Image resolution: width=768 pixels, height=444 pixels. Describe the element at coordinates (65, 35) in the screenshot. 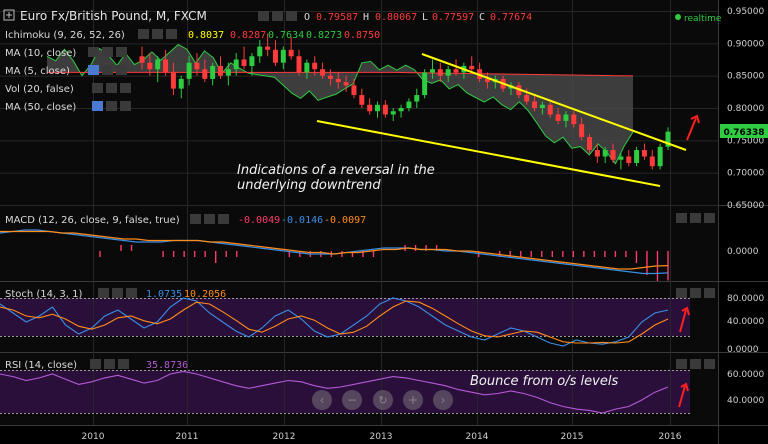

I see `ichimoku-label: Ichimoku (9, 26, 52, 26)` at that location.